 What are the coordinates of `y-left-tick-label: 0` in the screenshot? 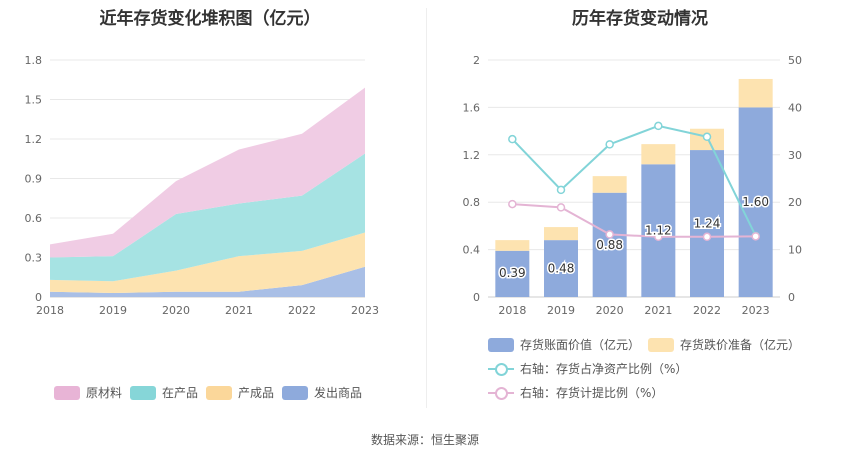 It's located at (476, 297).